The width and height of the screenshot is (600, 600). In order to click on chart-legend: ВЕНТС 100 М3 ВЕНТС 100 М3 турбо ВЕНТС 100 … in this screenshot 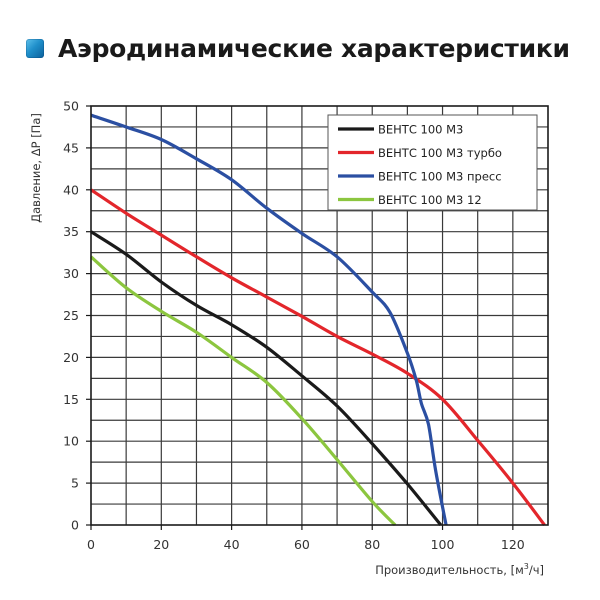, I will do `click(432, 162)`.